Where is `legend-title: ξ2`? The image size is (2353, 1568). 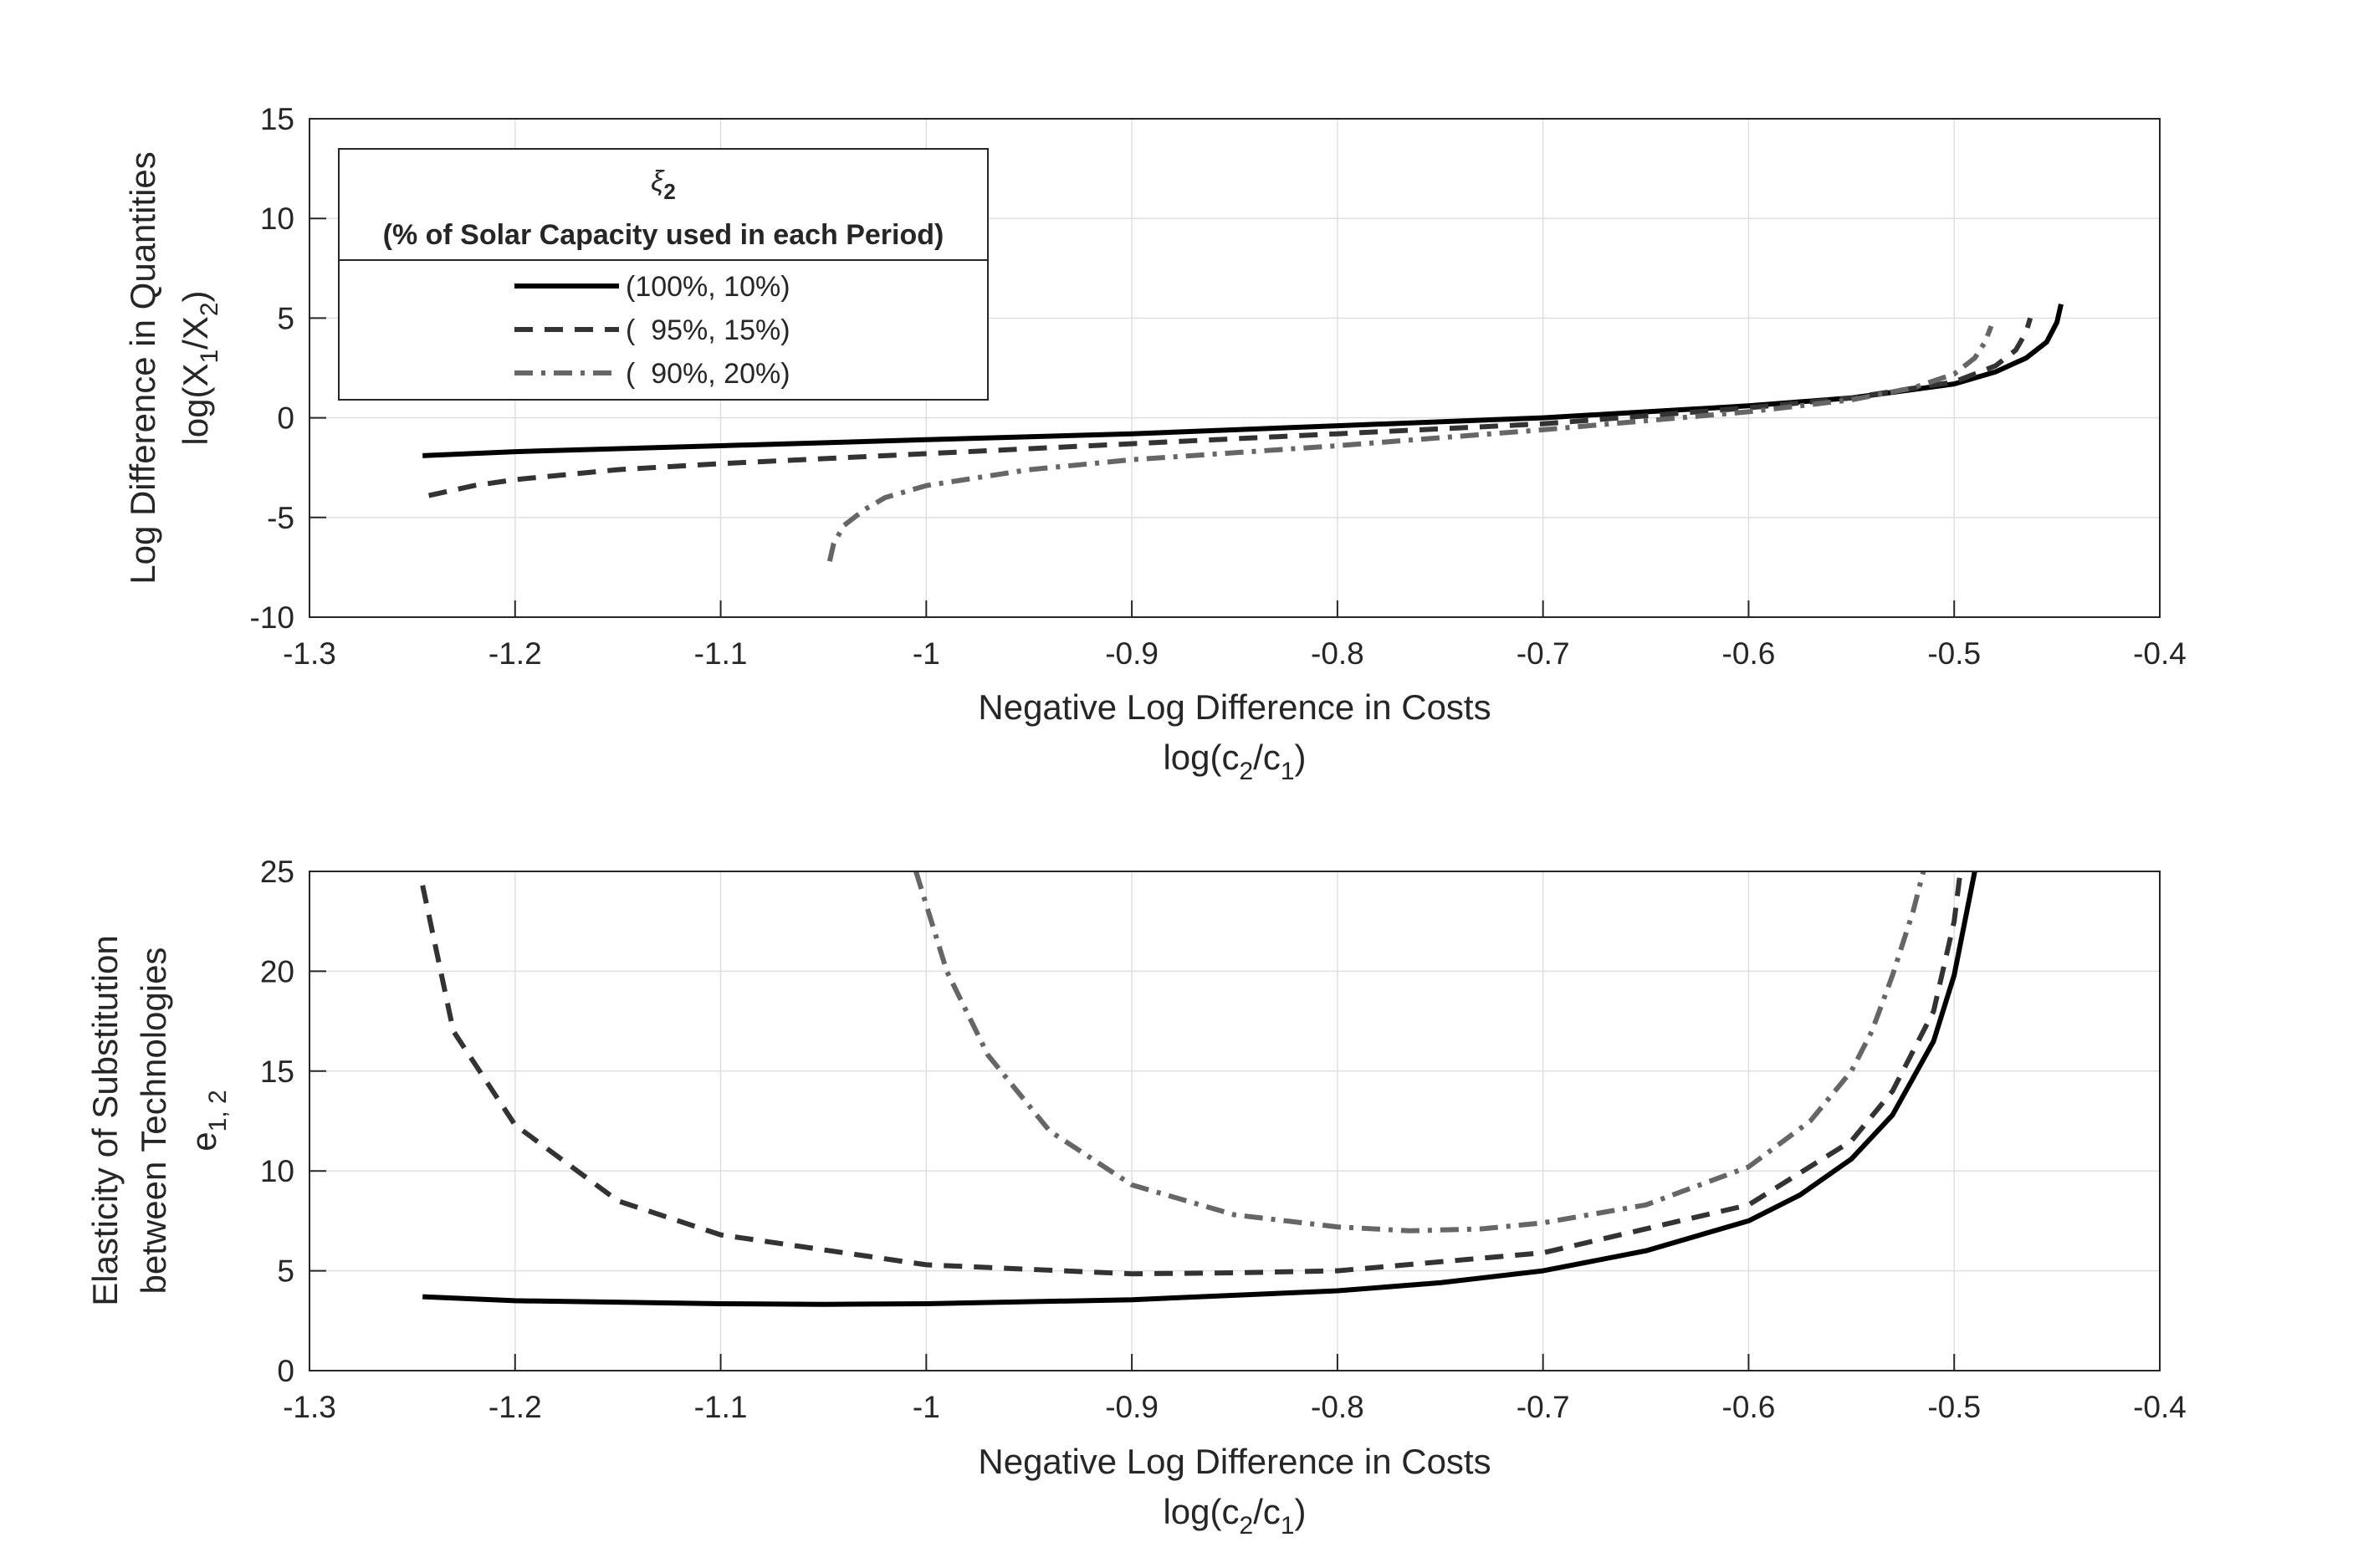
legend-title: ξ2 is located at coordinates (663, 185).